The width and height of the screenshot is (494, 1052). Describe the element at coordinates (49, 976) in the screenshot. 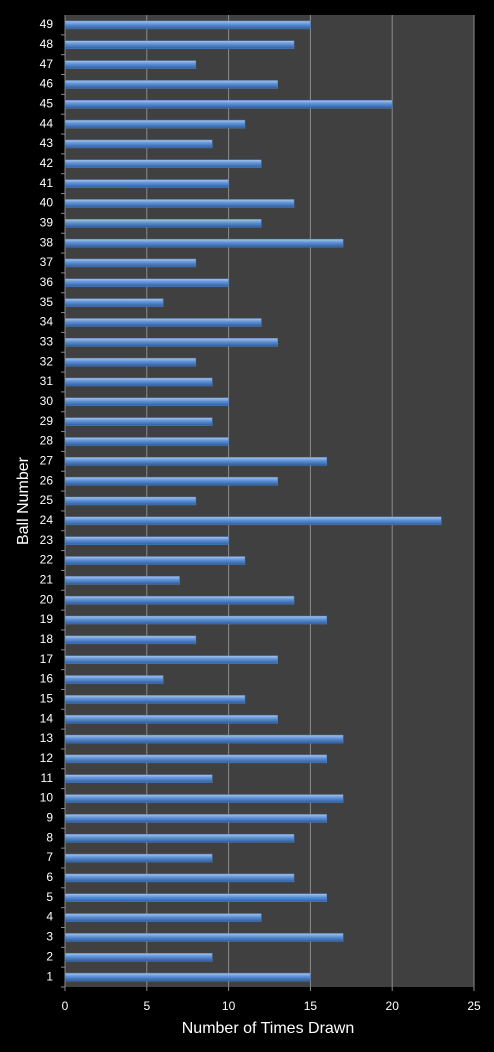

I see `y-tick-label: 1` at that location.